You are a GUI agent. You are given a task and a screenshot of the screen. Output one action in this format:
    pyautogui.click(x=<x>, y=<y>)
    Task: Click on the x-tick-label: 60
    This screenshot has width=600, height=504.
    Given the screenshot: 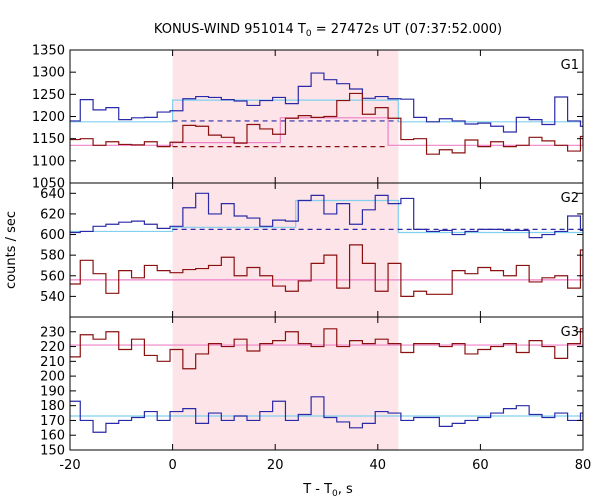 What is the action you would take?
    pyautogui.click(x=480, y=465)
    